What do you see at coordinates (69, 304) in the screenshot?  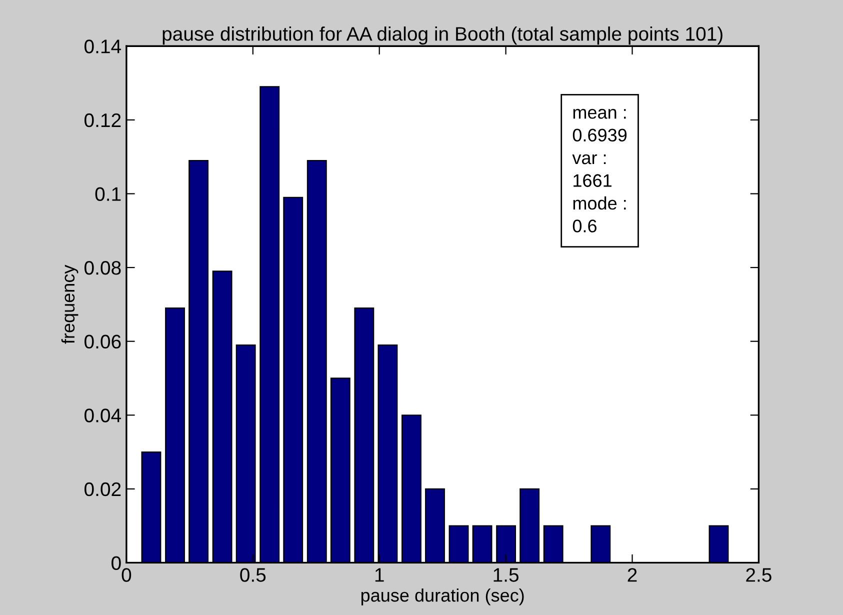 I see `y-axis-title: frequency` at bounding box center [69, 304].